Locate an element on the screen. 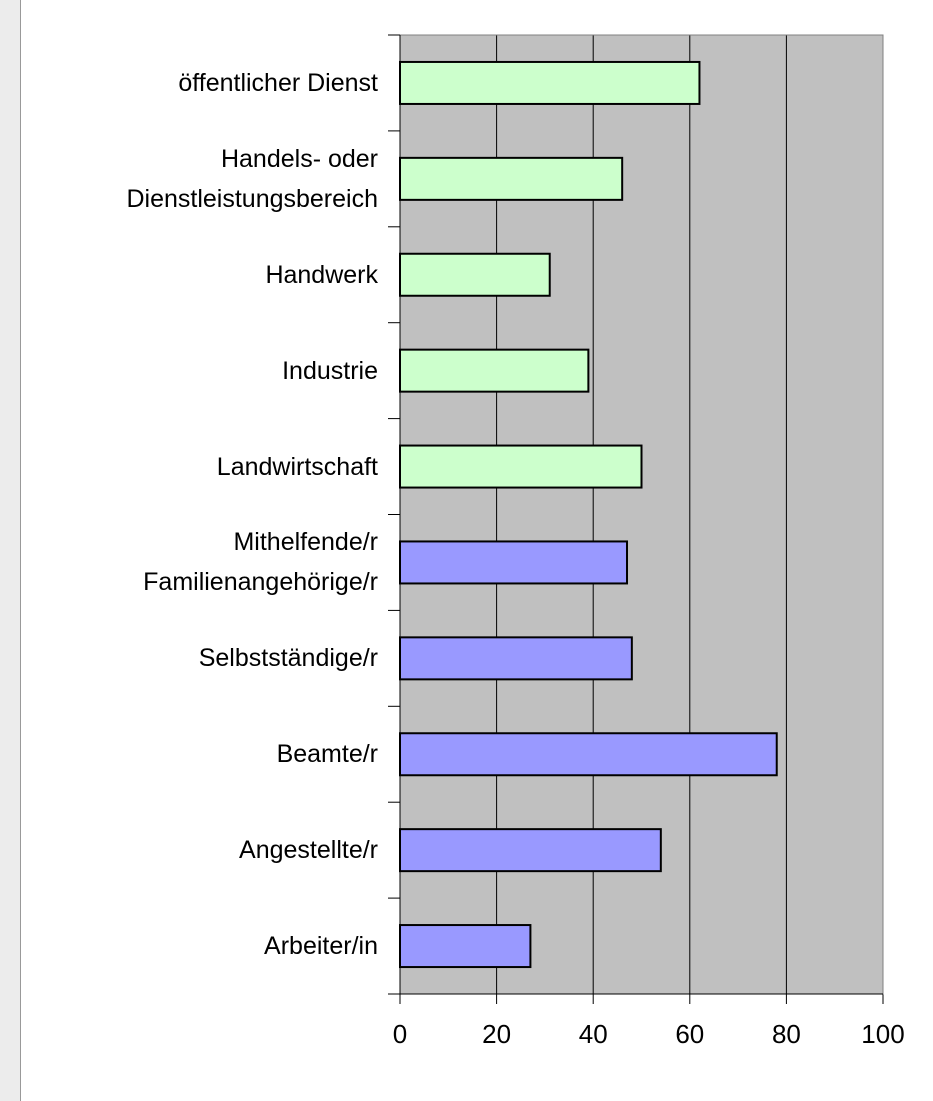  x-tick-label: 80 is located at coordinates (786, 1034).